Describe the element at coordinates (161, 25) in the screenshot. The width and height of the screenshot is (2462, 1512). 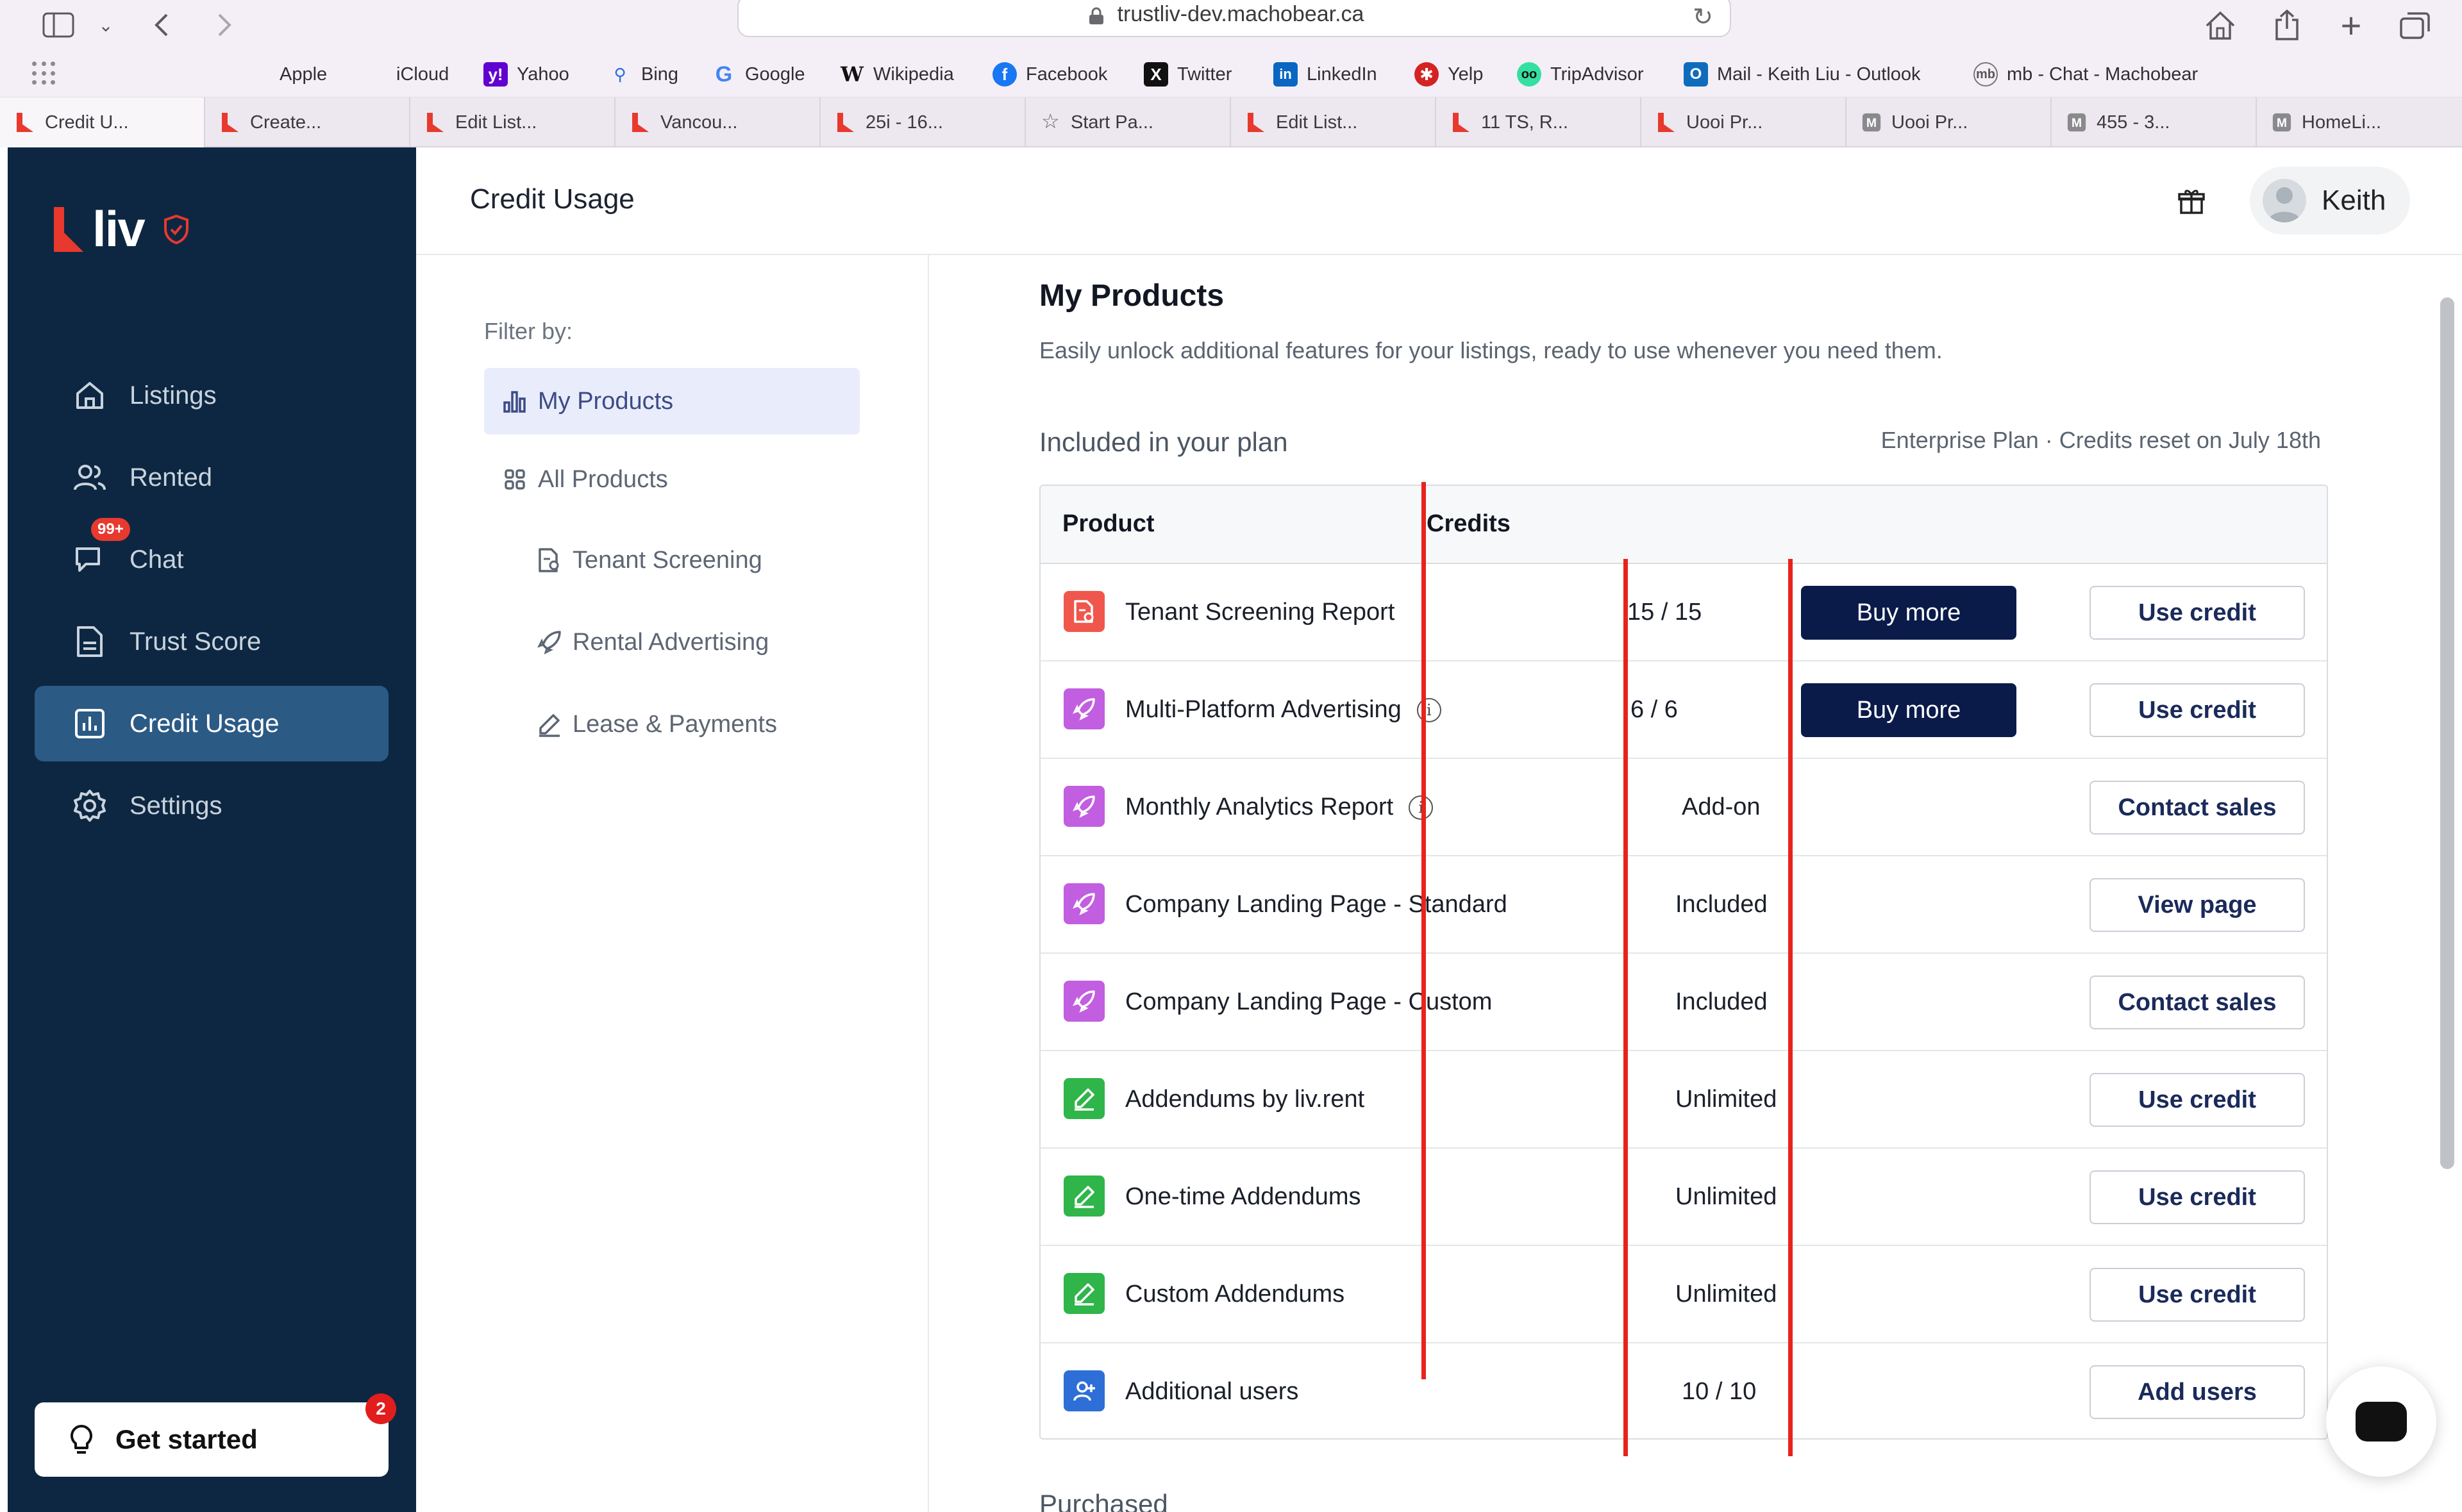
I see `back-icon` at that location.